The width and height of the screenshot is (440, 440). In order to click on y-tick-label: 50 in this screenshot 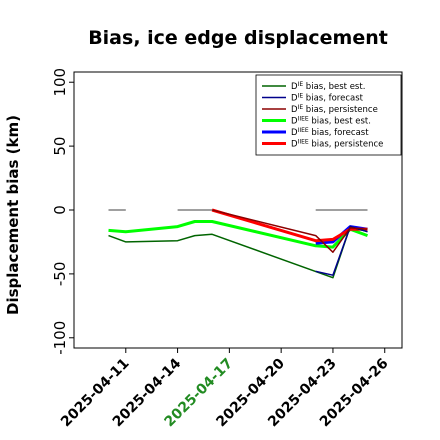, I will do `click(60, 146)`.